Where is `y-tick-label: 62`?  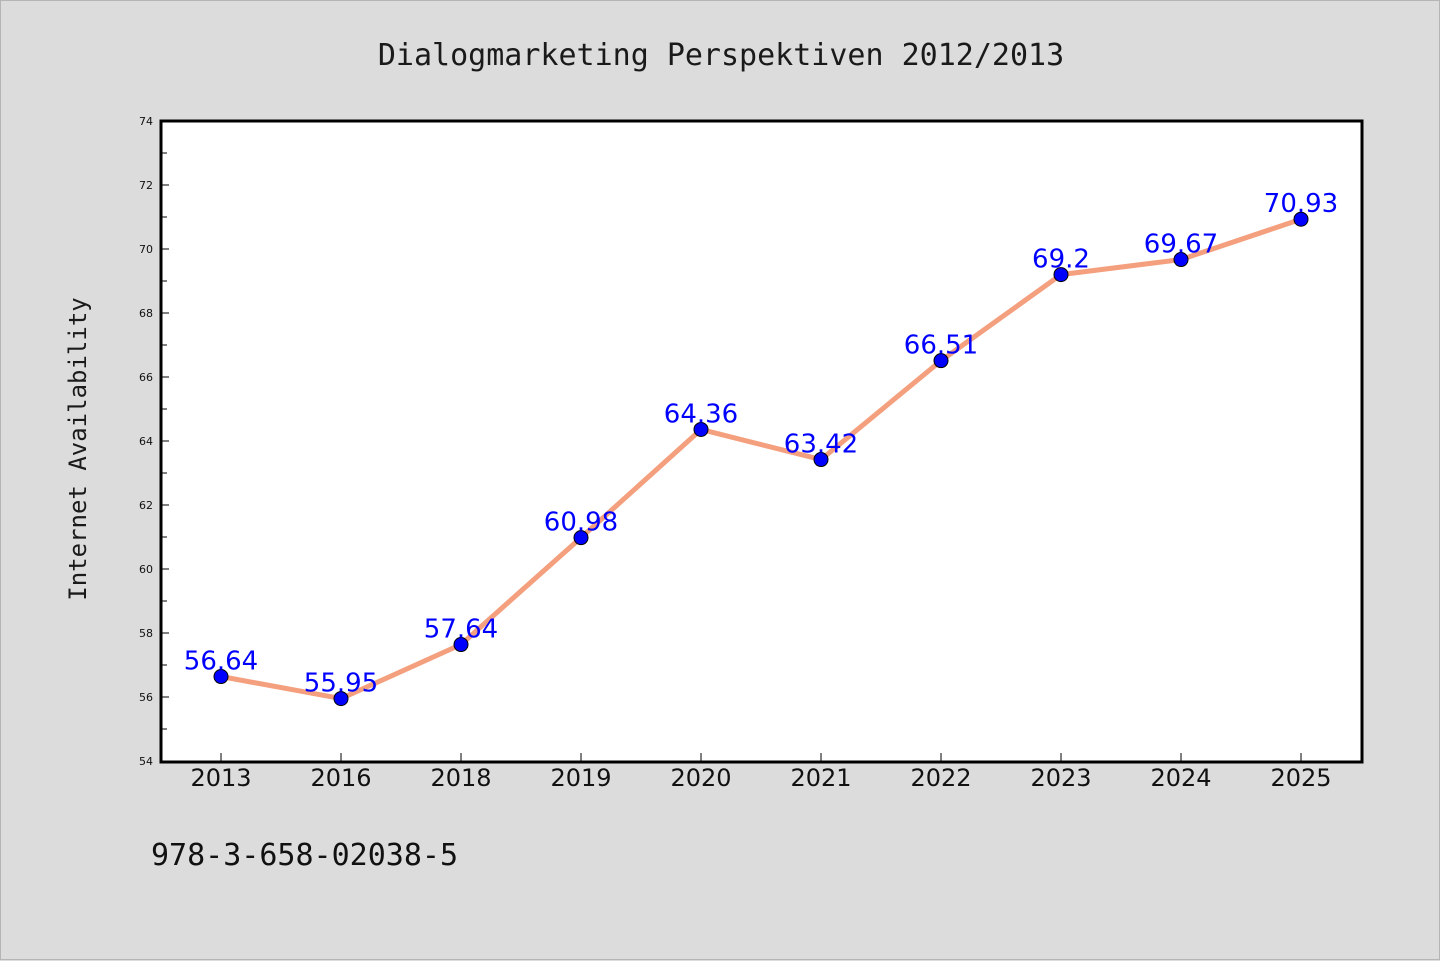
y-tick-label: 62 is located at coordinates (146, 505).